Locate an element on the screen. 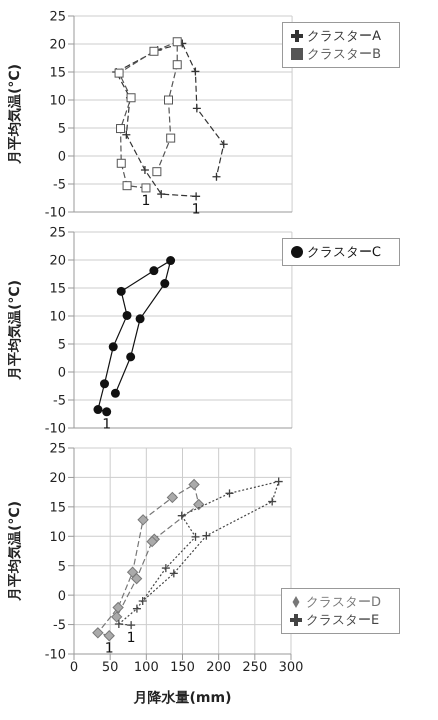 This screenshot has width=438, height=720. x-tick-label: 0 is located at coordinates (74, 668).